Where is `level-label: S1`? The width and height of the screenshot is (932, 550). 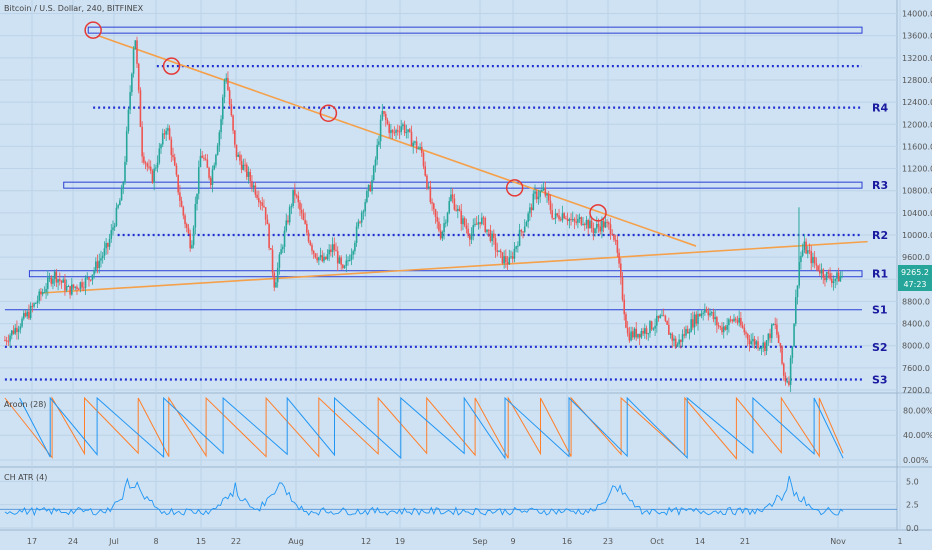
level-label: S1 is located at coordinates (880, 310).